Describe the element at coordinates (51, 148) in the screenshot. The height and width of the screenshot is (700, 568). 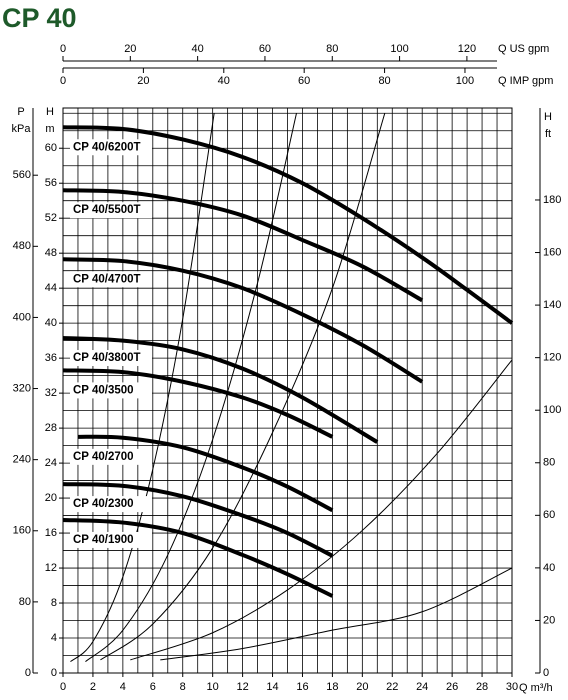
I see `y-tick-label: 60` at that location.